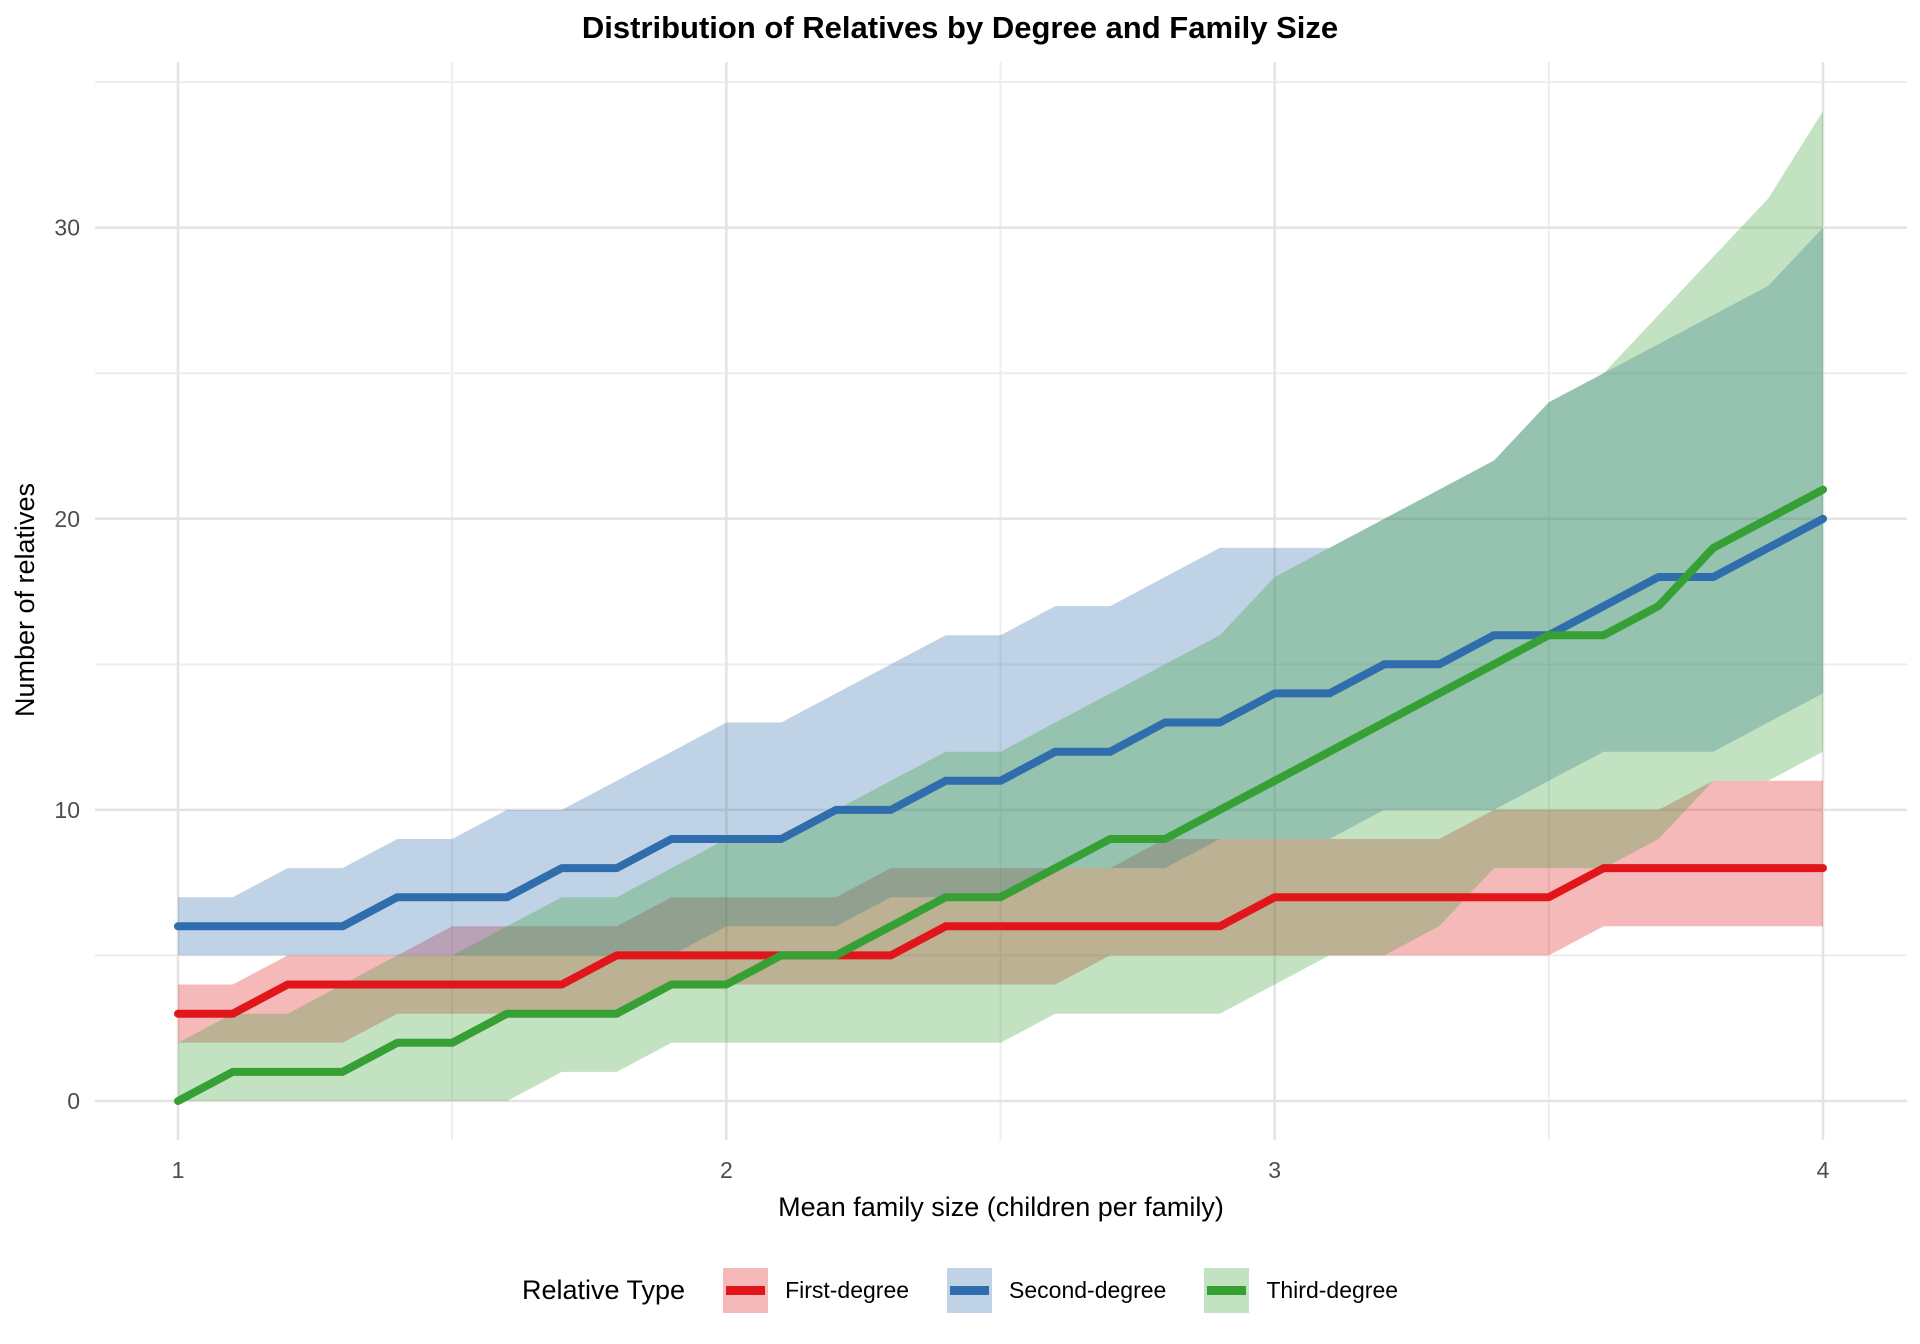  I want to click on y-tick-label: 0, so click(73, 1101).